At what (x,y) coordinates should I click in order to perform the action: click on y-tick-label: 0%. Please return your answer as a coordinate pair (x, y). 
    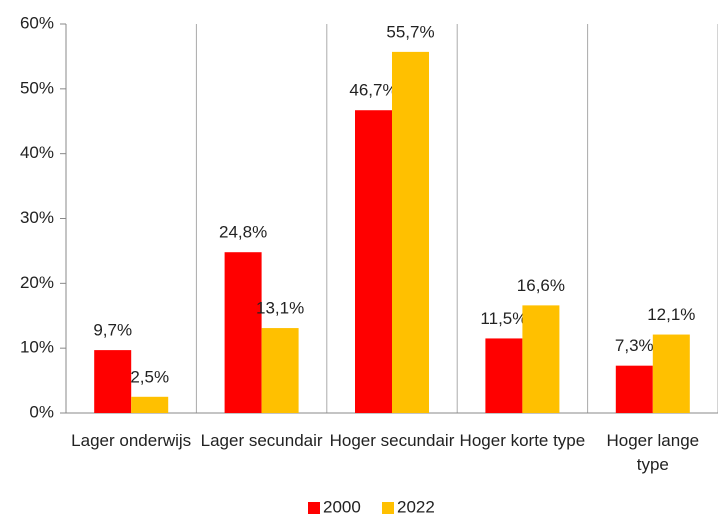
    Looking at the image, I should click on (41, 411).